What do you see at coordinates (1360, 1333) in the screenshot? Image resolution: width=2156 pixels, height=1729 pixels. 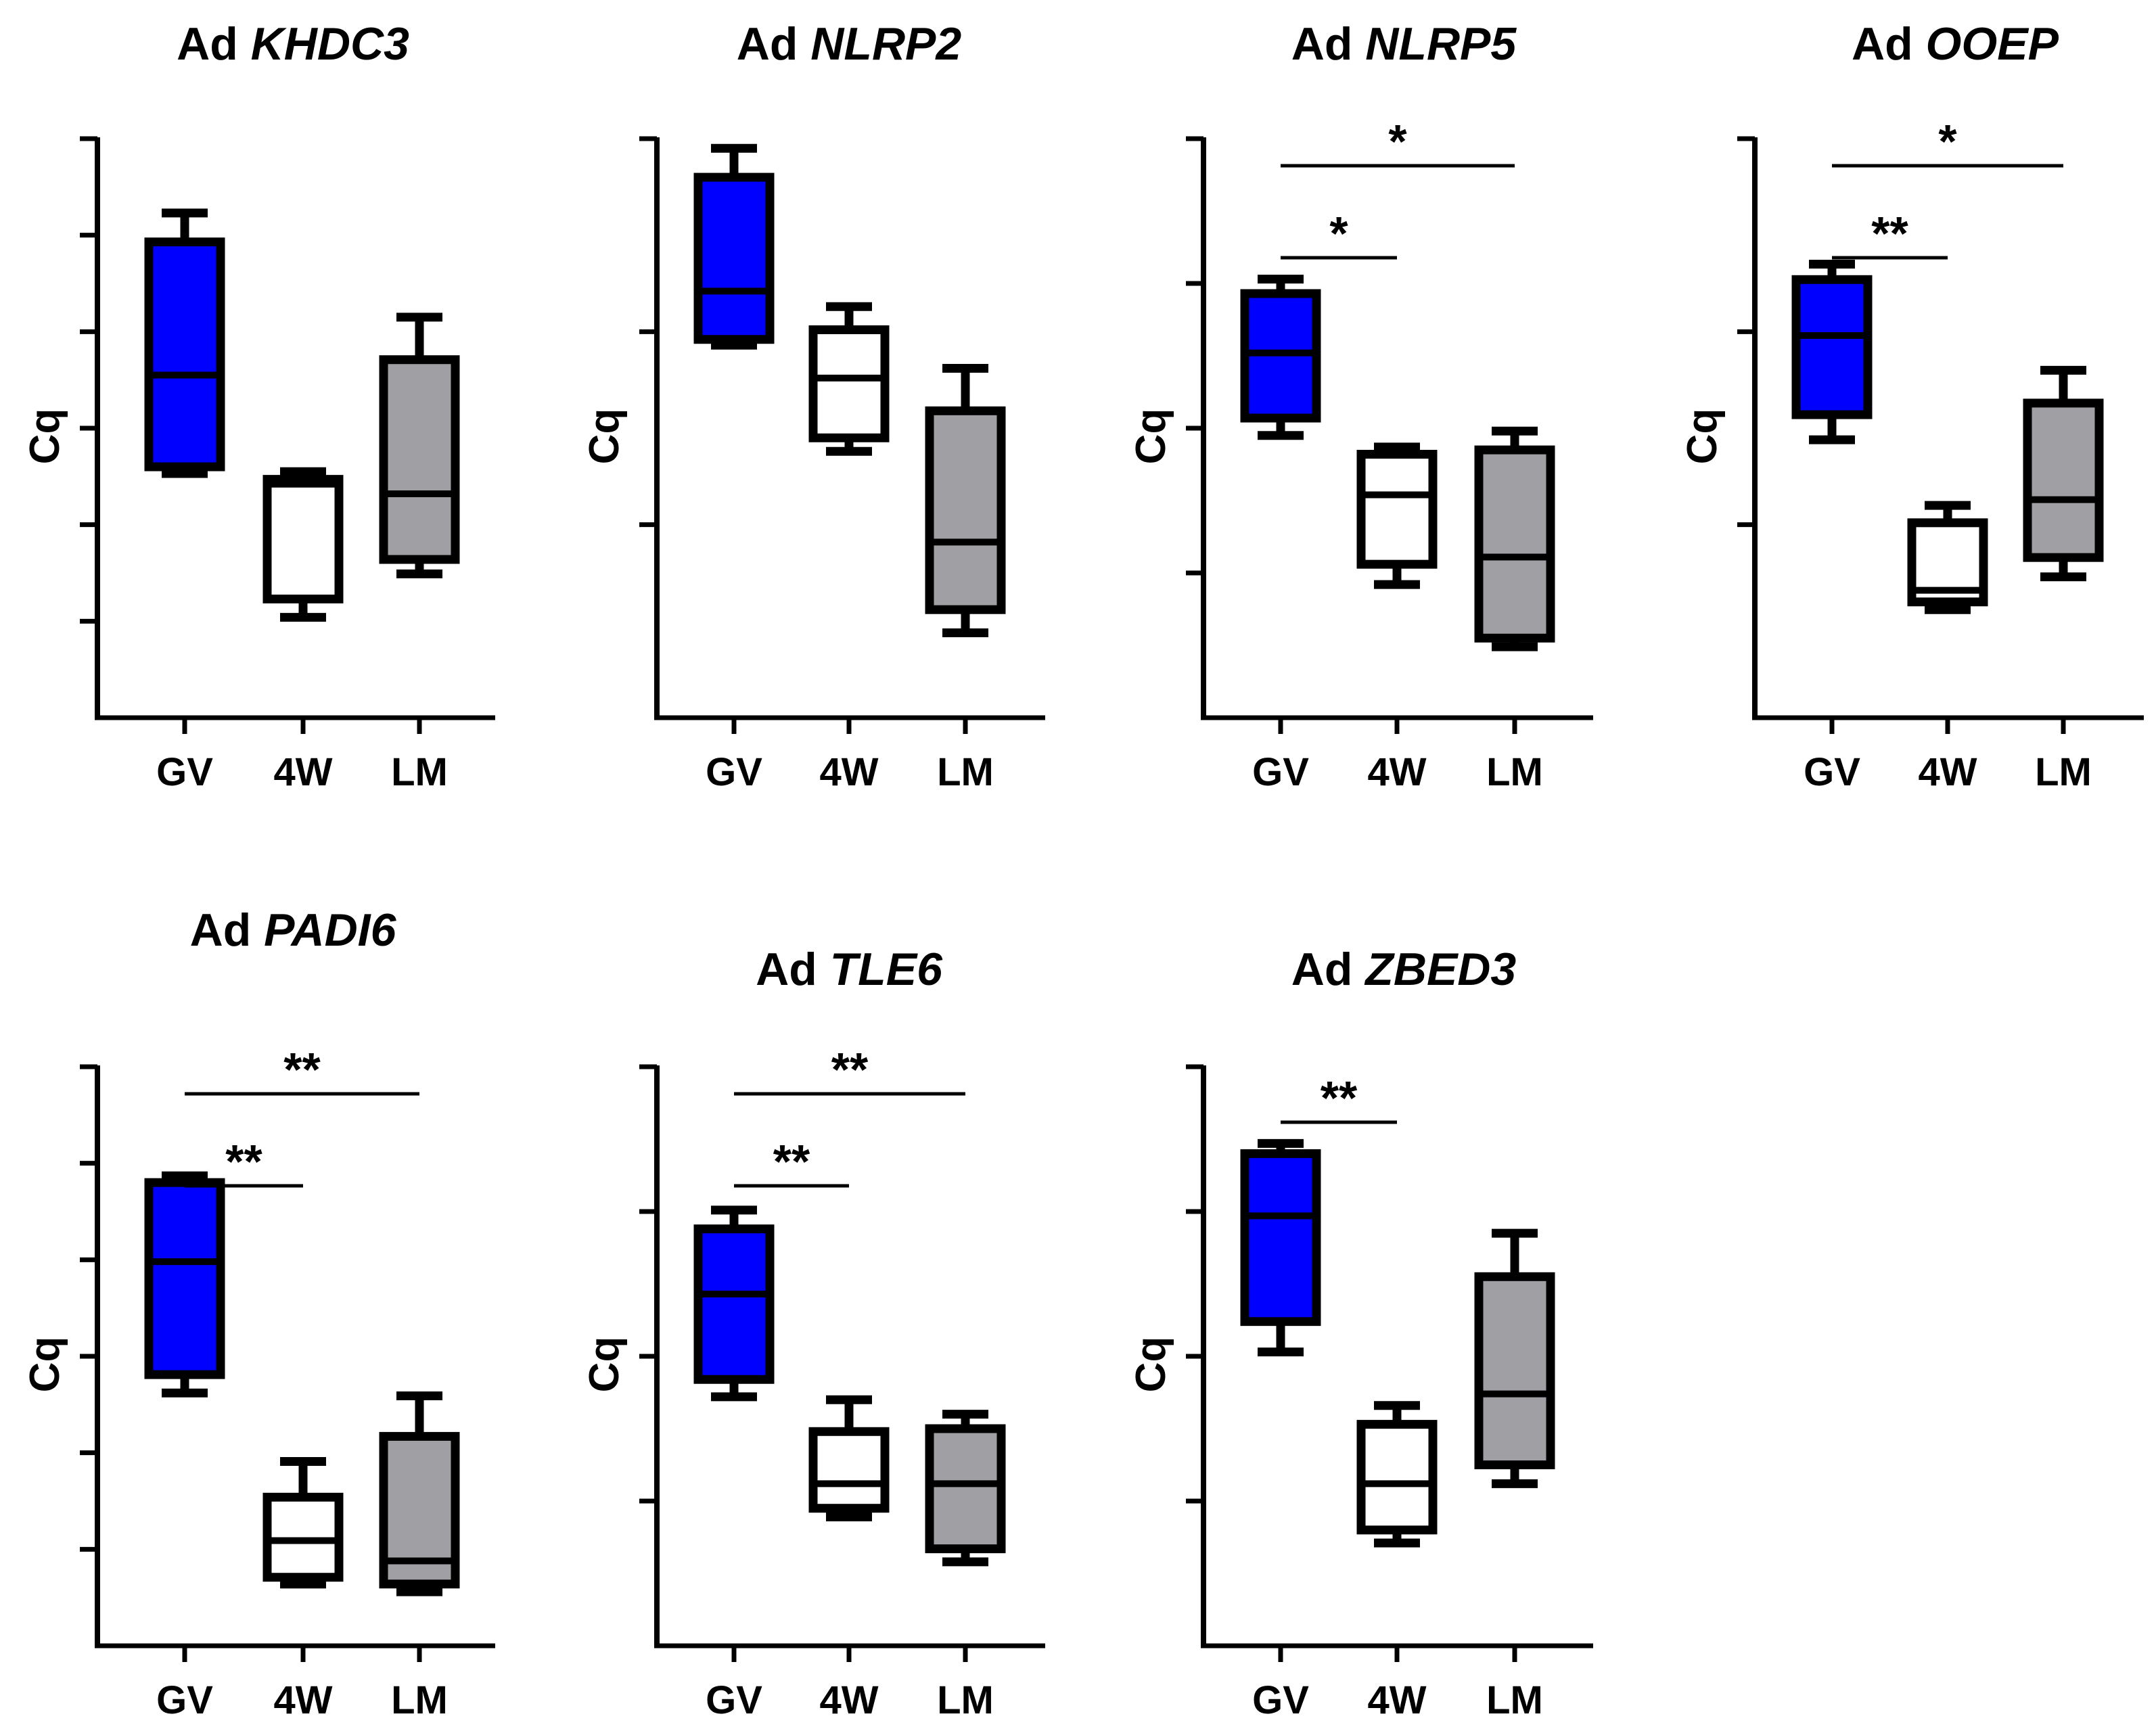 I see `panel-zbed3: Ad ZBED3 Cq GV 4W LM **` at bounding box center [1360, 1333].